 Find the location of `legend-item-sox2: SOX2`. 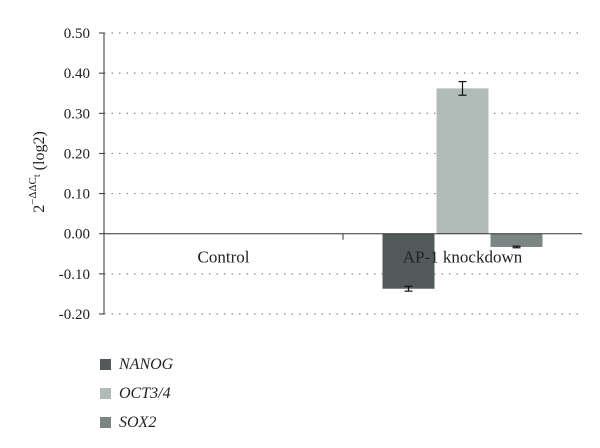

legend-item-sox2: SOX2 is located at coordinates (136, 422).